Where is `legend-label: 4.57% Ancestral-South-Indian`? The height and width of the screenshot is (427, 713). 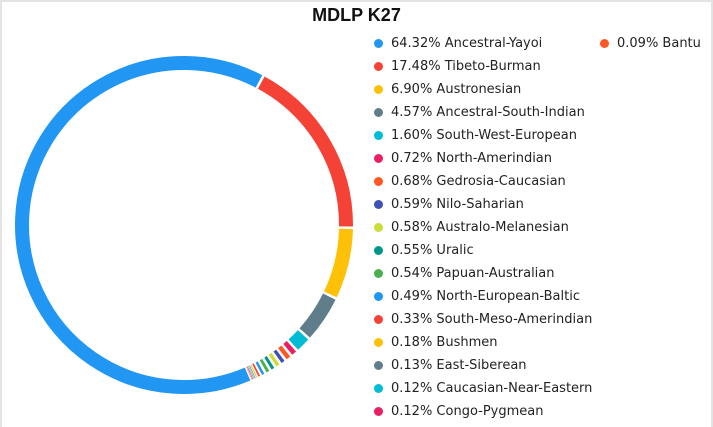
legend-label: 4.57% Ancestral-South-Indian is located at coordinates (488, 112).